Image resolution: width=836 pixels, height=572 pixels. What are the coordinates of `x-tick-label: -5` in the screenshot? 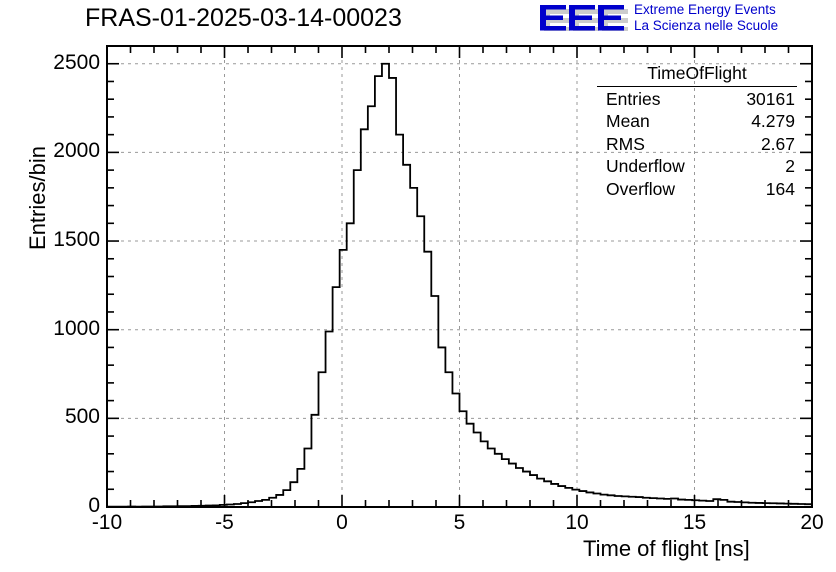 It's located at (224, 522).